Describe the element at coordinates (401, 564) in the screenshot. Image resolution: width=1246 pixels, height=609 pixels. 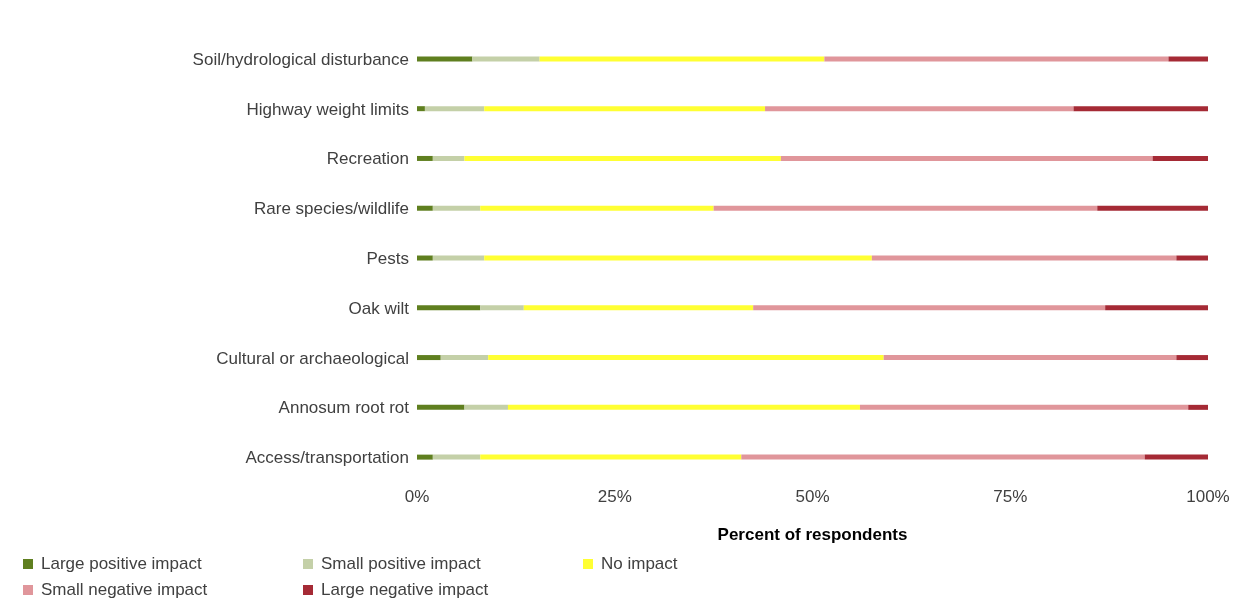
I see `legend-label: Small positive impact` at that location.